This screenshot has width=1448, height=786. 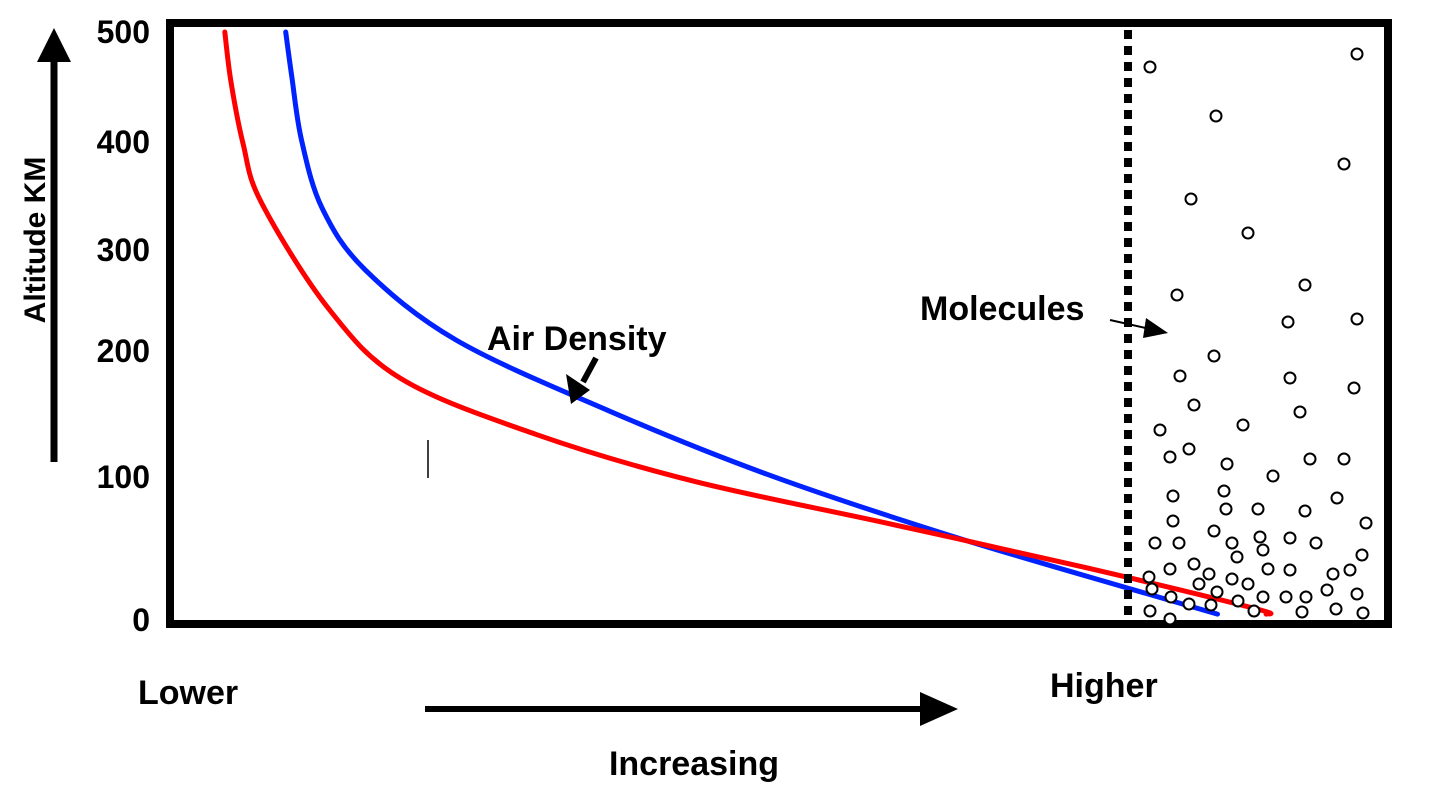 What do you see at coordinates (123, 250) in the screenshot?
I see `y-tick-label: 300` at bounding box center [123, 250].